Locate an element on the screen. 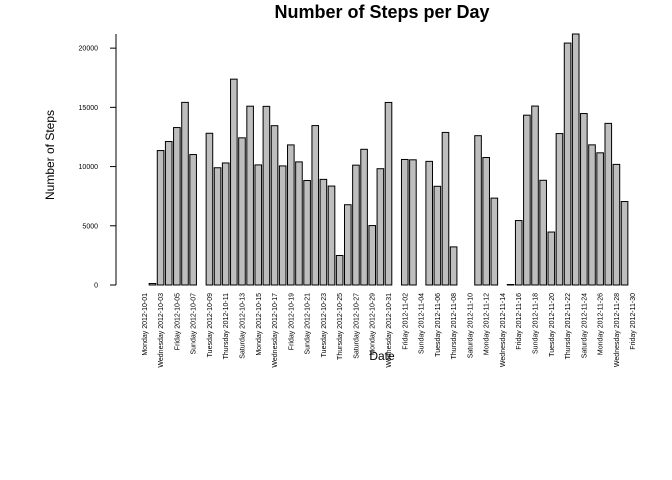 The height and width of the screenshot is (480, 672). x-tick-label: Friday 2012-10-05 is located at coordinates (177, 321).